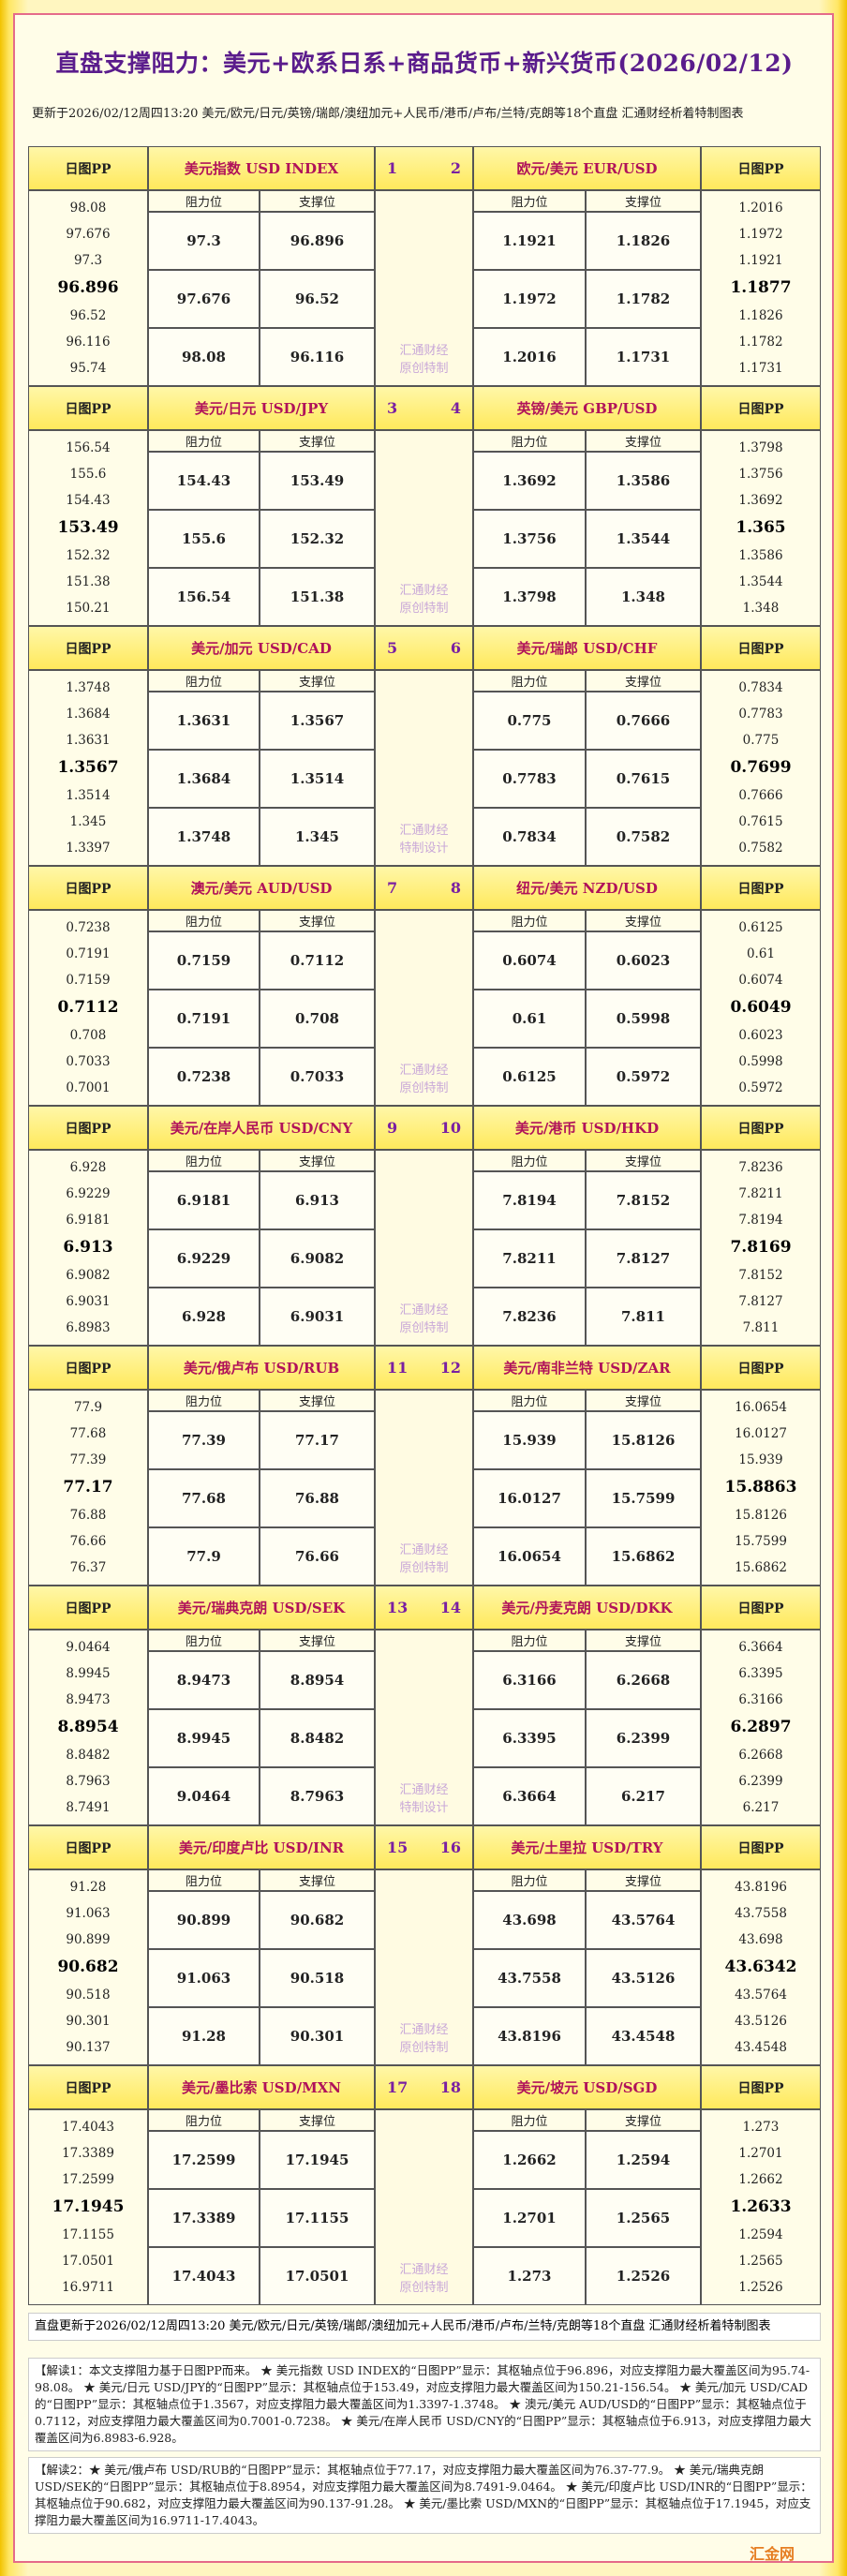  What do you see at coordinates (761, 316) in the screenshot?
I see `pp-value: 1.1826` at bounding box center [761, 316].